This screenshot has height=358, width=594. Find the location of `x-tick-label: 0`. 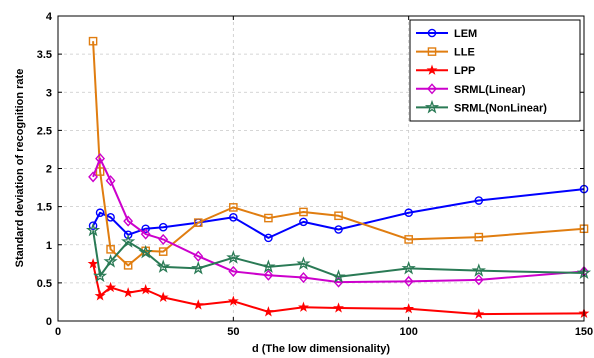

x-tick-label: 0 is located at coordinates (58, 332).